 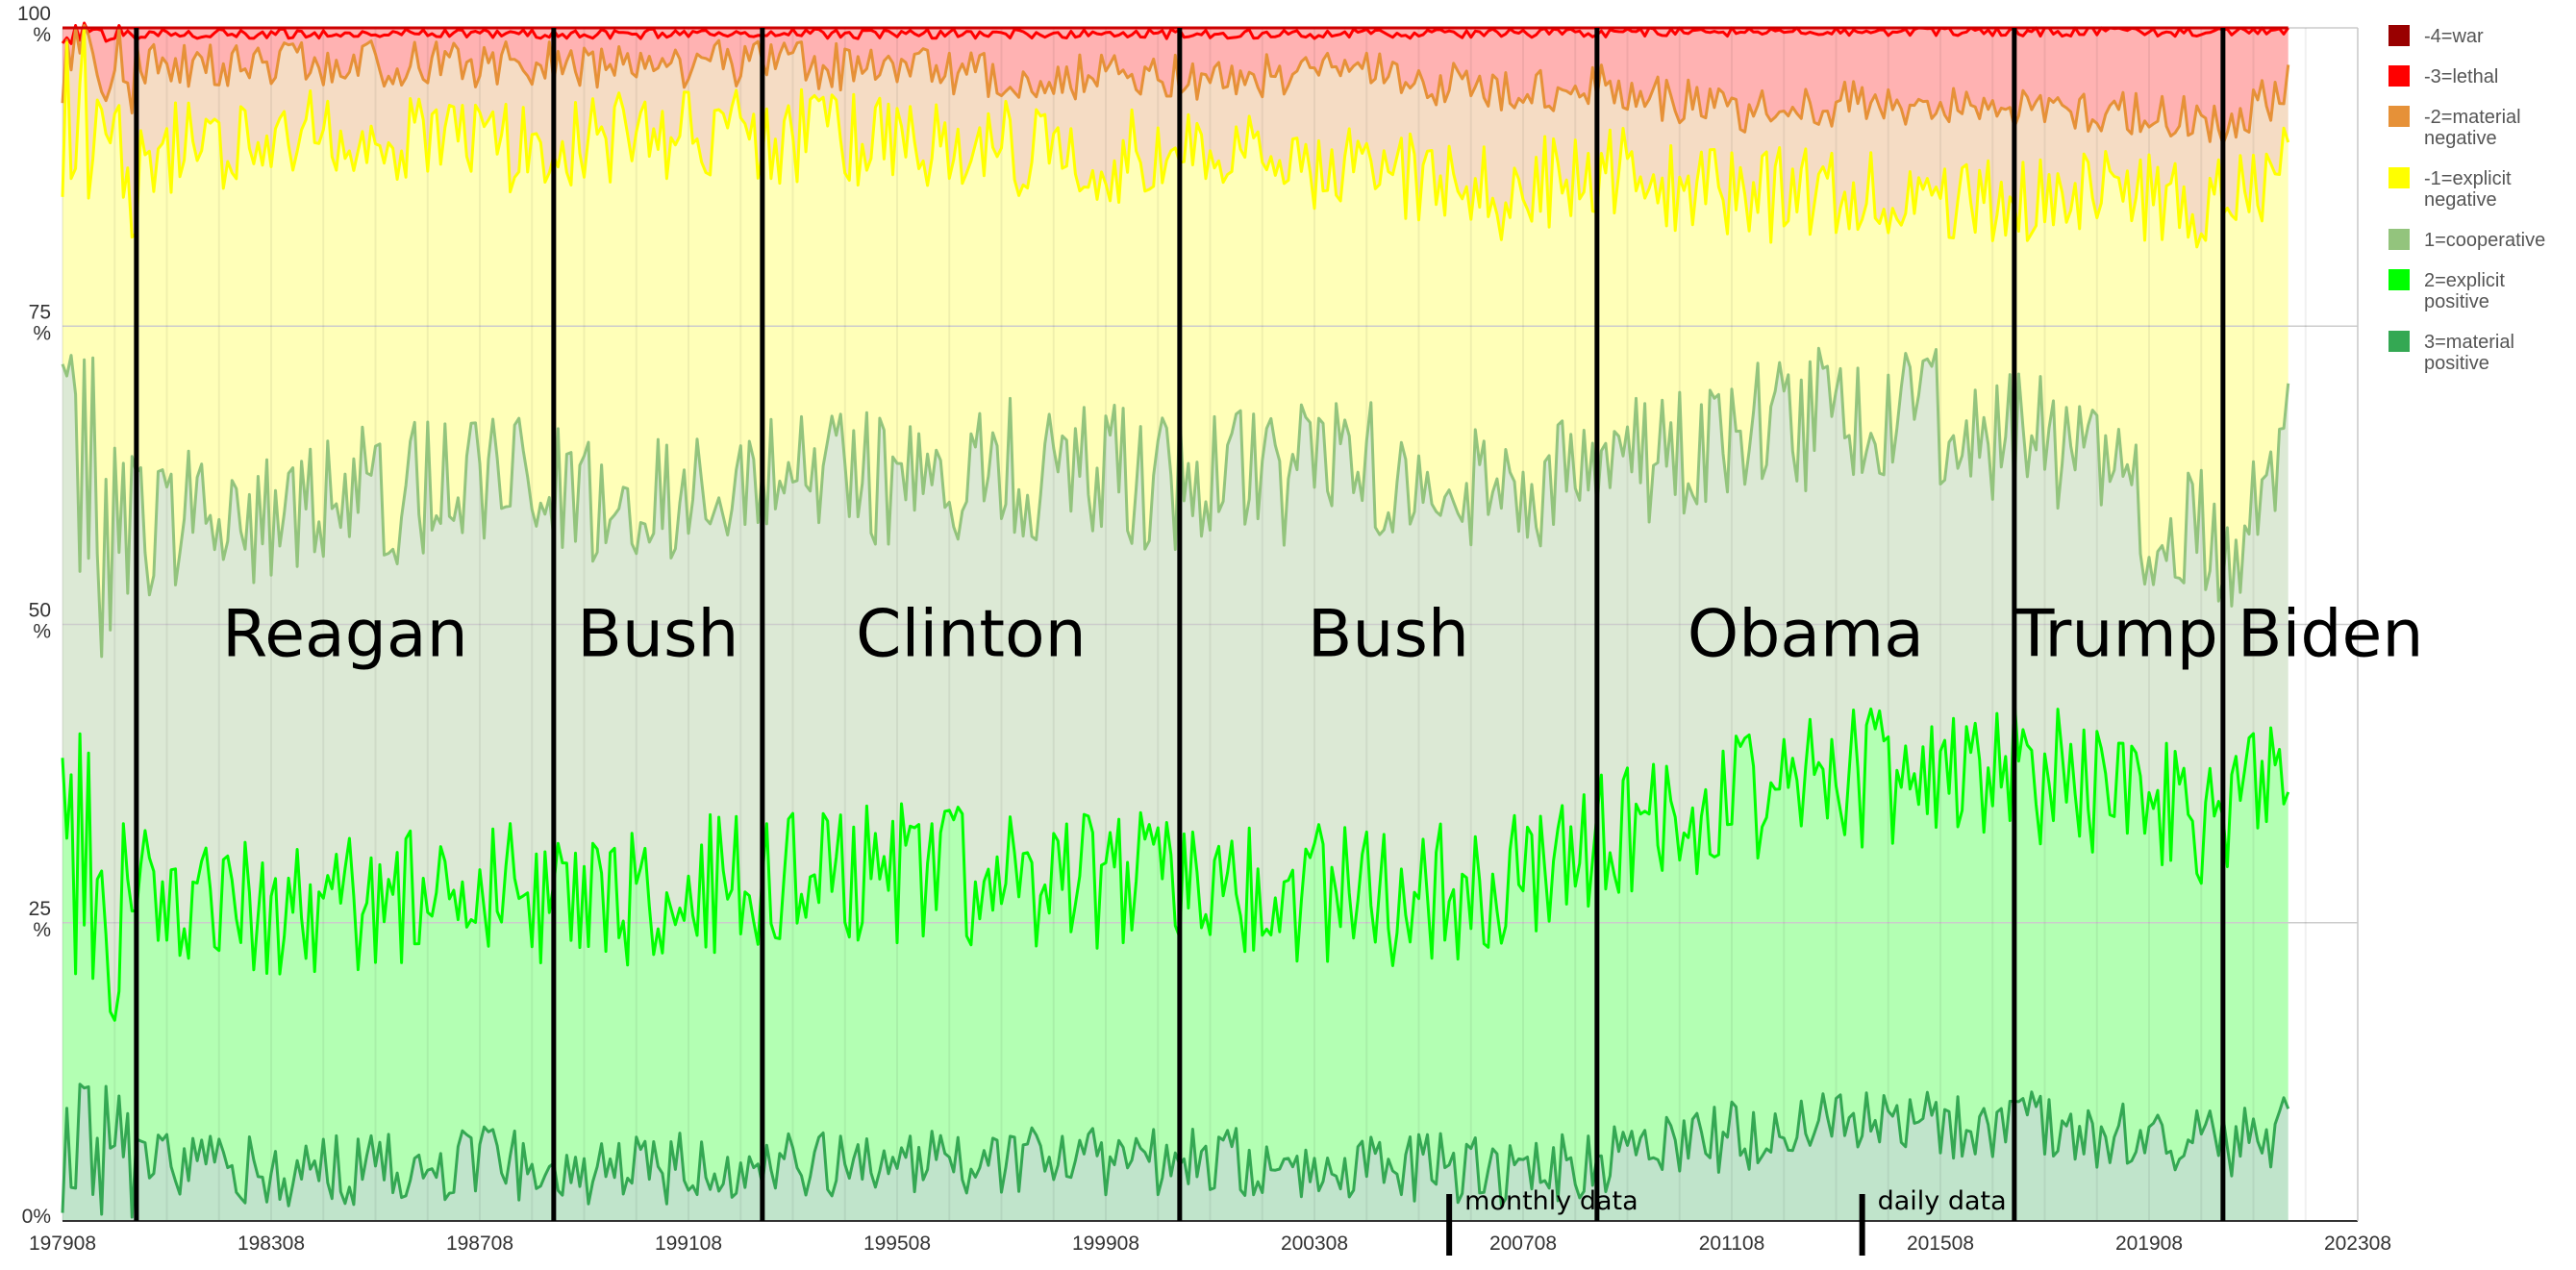 What do you see at coordinates (2484, 240) in the screenshot?
I see `legend-label: 1=cooperative` at bounding box center [2484, 240].